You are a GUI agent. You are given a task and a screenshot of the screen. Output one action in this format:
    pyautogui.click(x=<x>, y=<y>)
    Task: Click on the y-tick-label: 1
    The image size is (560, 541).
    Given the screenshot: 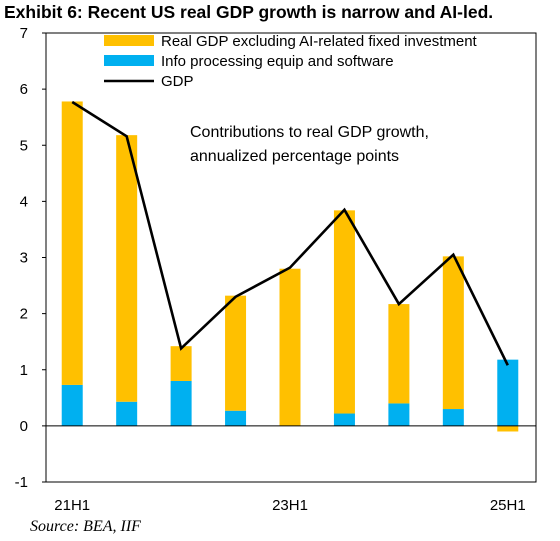 What is the action you would take?
    pyautogui.click(x=24, y=370)
    